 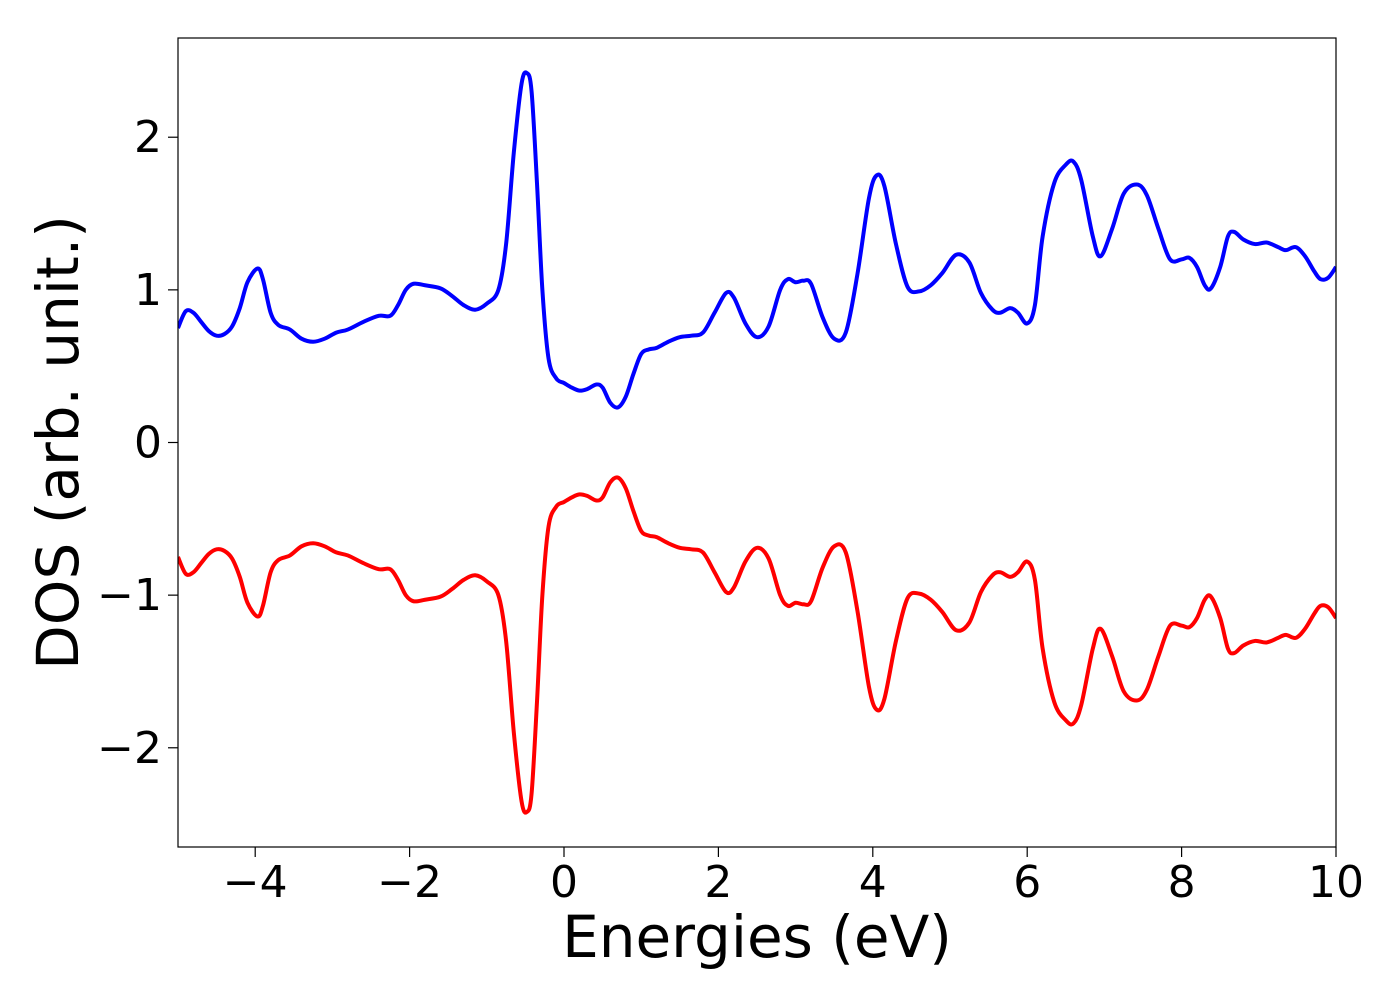 What do you see at coordinates (129, 748) in the screenshot?
I see `y-tick-label: −2` at bounding box center [129, 748].